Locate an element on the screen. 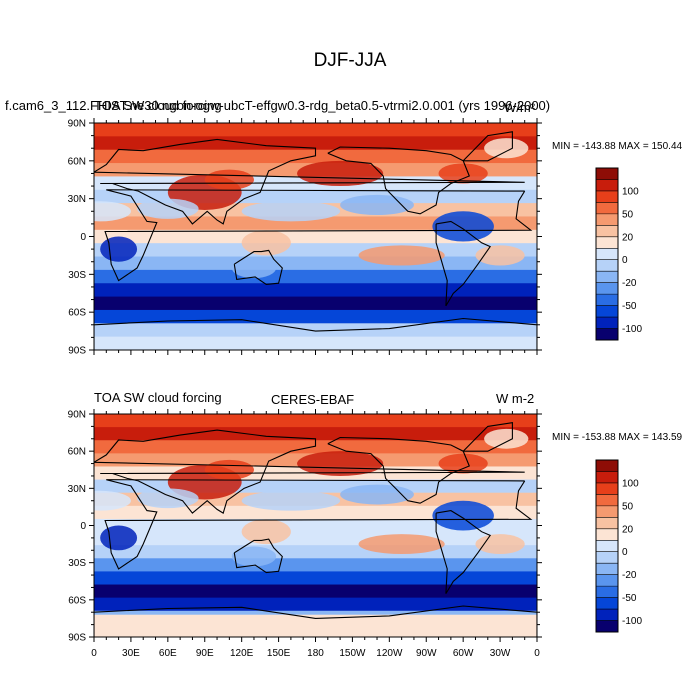  lon-tick-label: 120W is located at coordinates (389, 652).